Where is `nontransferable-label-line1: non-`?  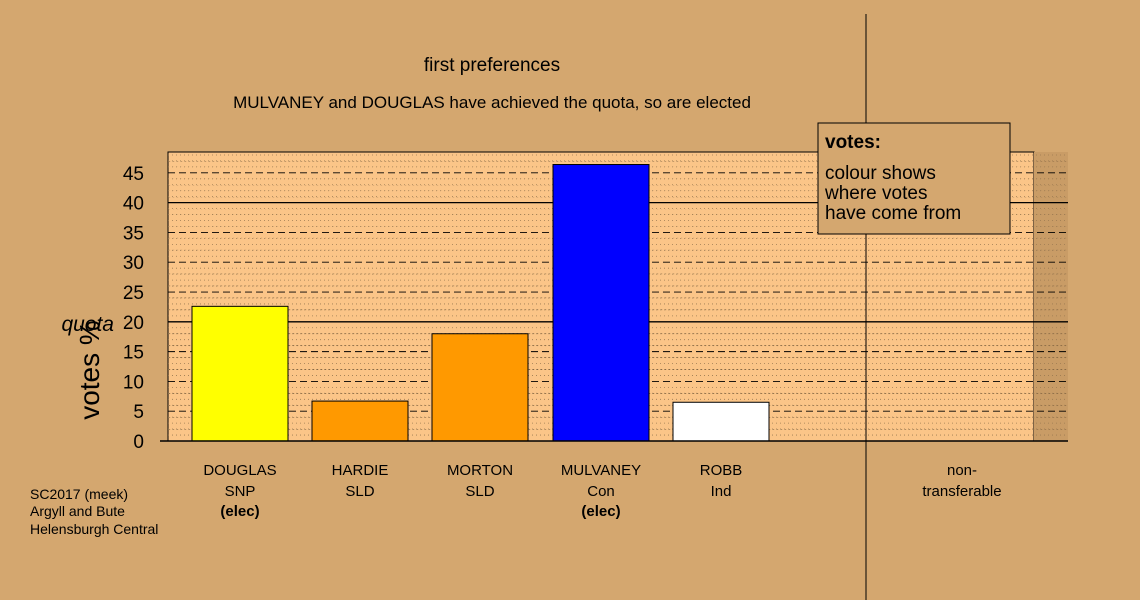
nontransferable-label-line1: non- is located at coordinates (962, 470).